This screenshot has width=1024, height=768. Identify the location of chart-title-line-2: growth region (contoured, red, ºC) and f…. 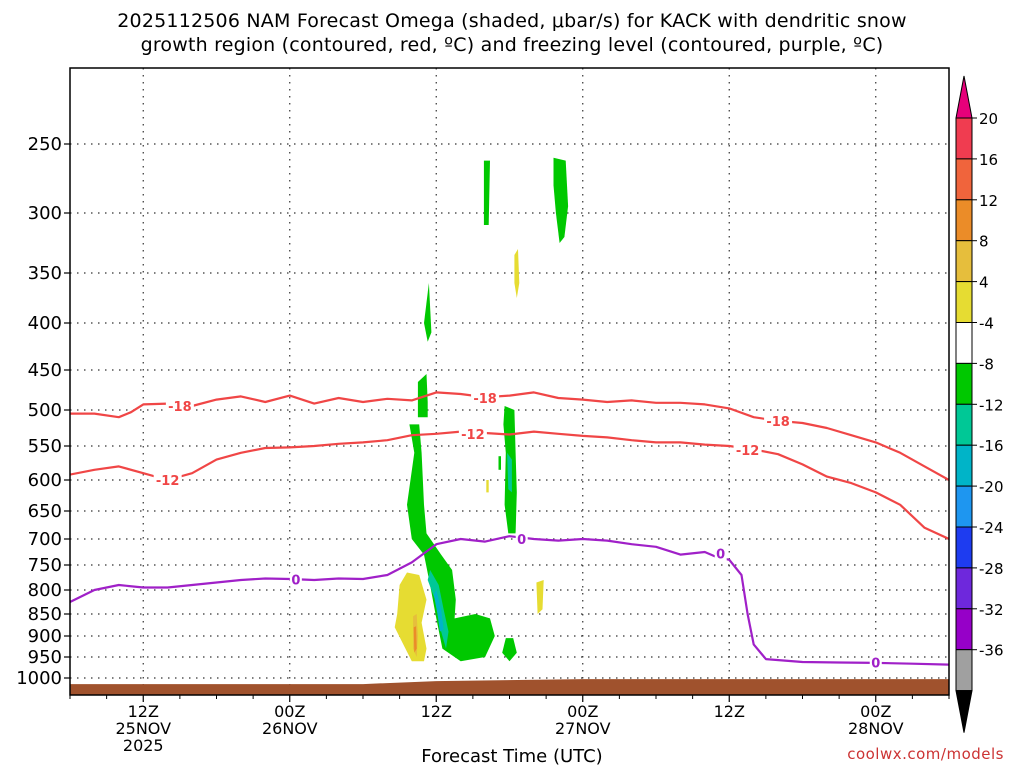
(512, 45).